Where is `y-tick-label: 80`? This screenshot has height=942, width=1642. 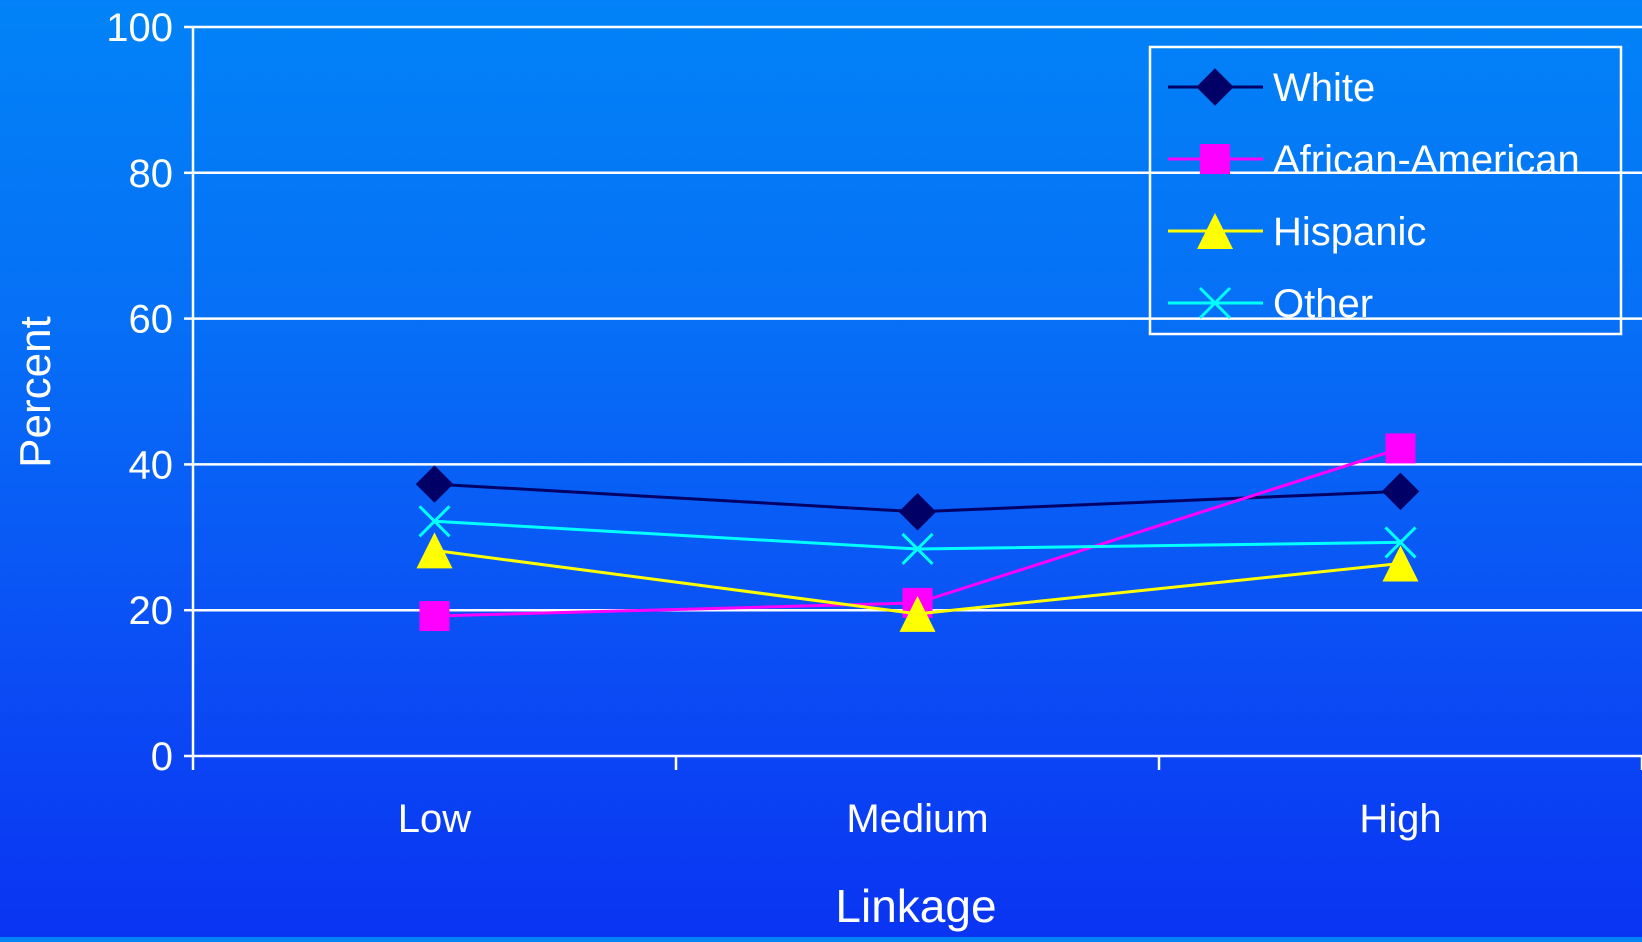
y-tick-label: 80 is located at coordinates (151, 174).